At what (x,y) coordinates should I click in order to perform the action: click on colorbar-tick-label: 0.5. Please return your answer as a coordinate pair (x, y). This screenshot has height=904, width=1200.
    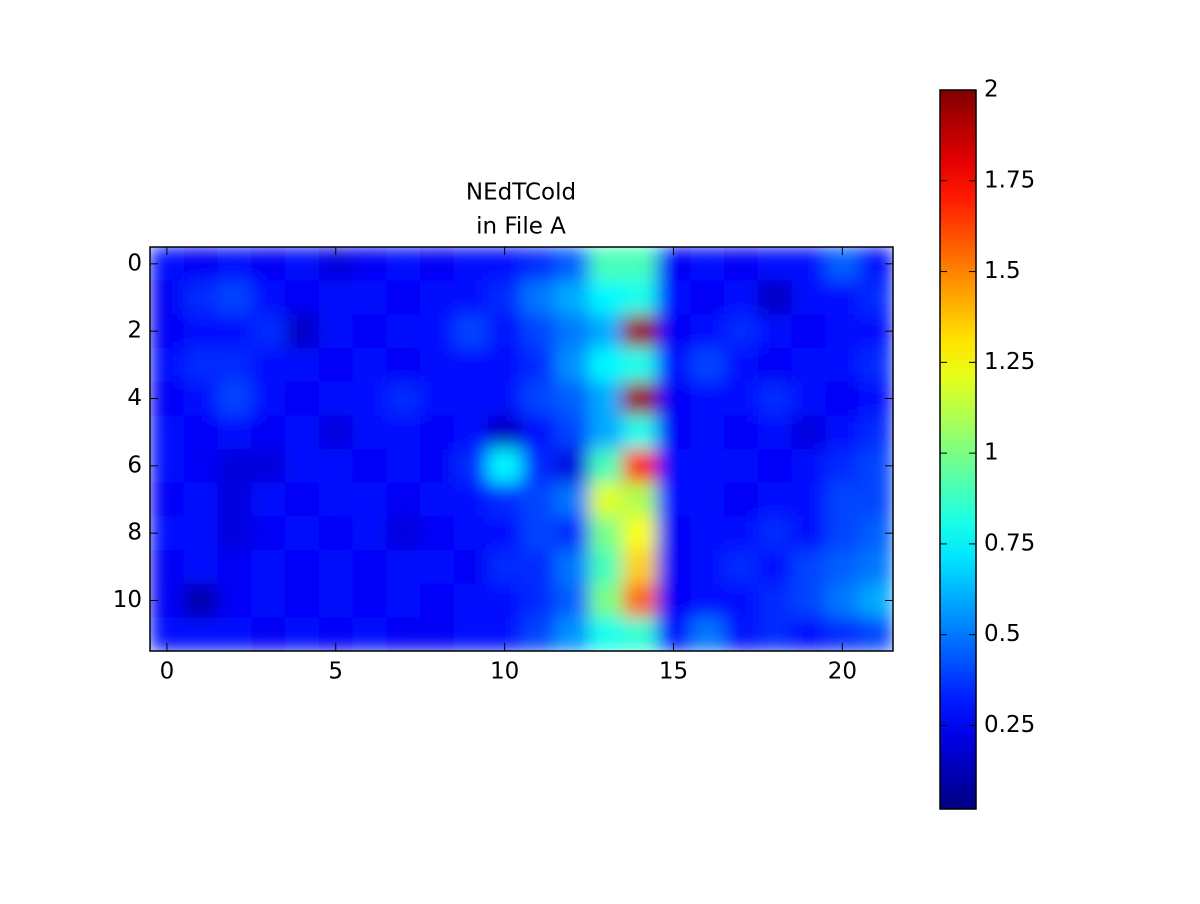
    Looking at the image, I should click on (1002, 634).